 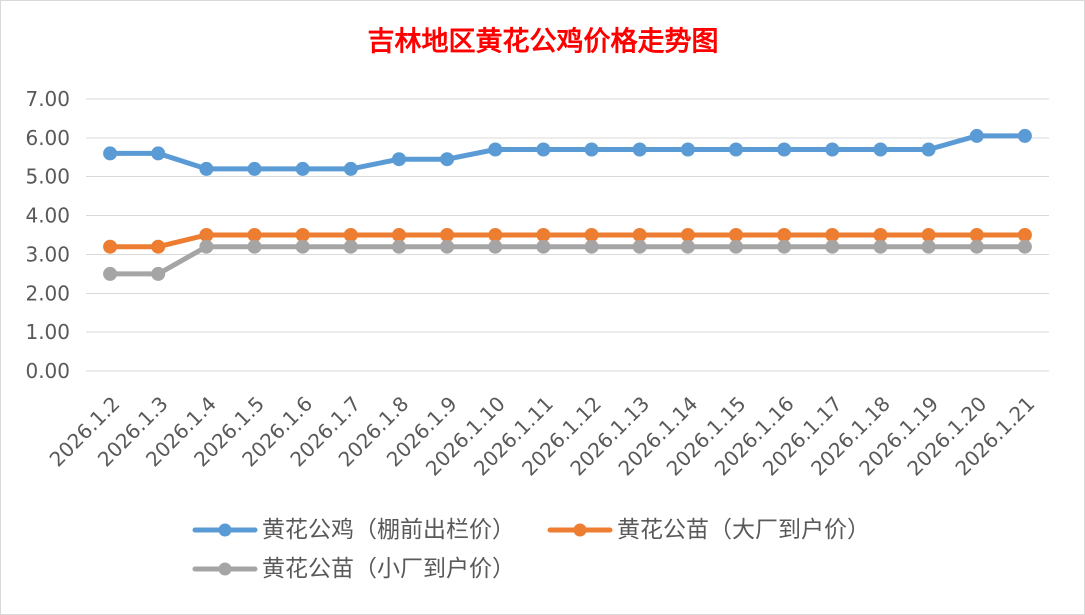 I want to click on y-tick-label-1: 1.00, so click(x=47, y=332).